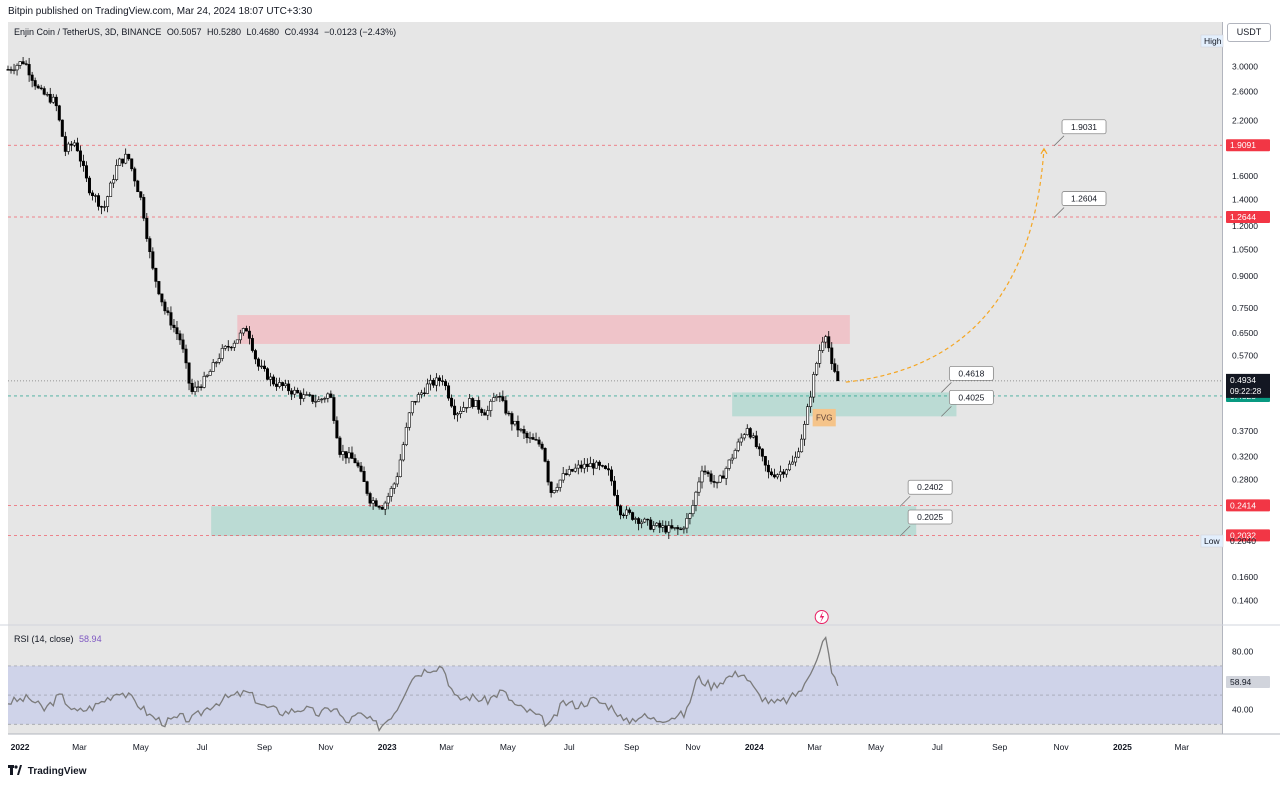 This screenshot has height=785, width=1280. I want to click on rsi-tick-0: 80.00, so click(1243, 651).